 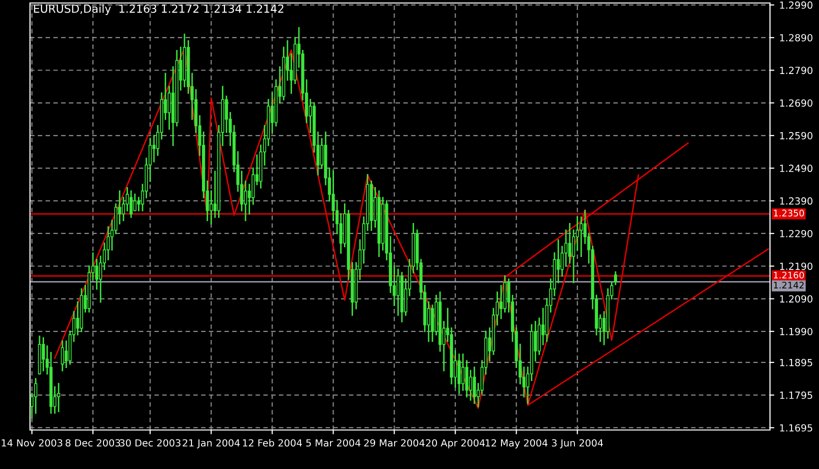 I want to click on ref-line-label: 1.2160, so click(x=789, y=275).